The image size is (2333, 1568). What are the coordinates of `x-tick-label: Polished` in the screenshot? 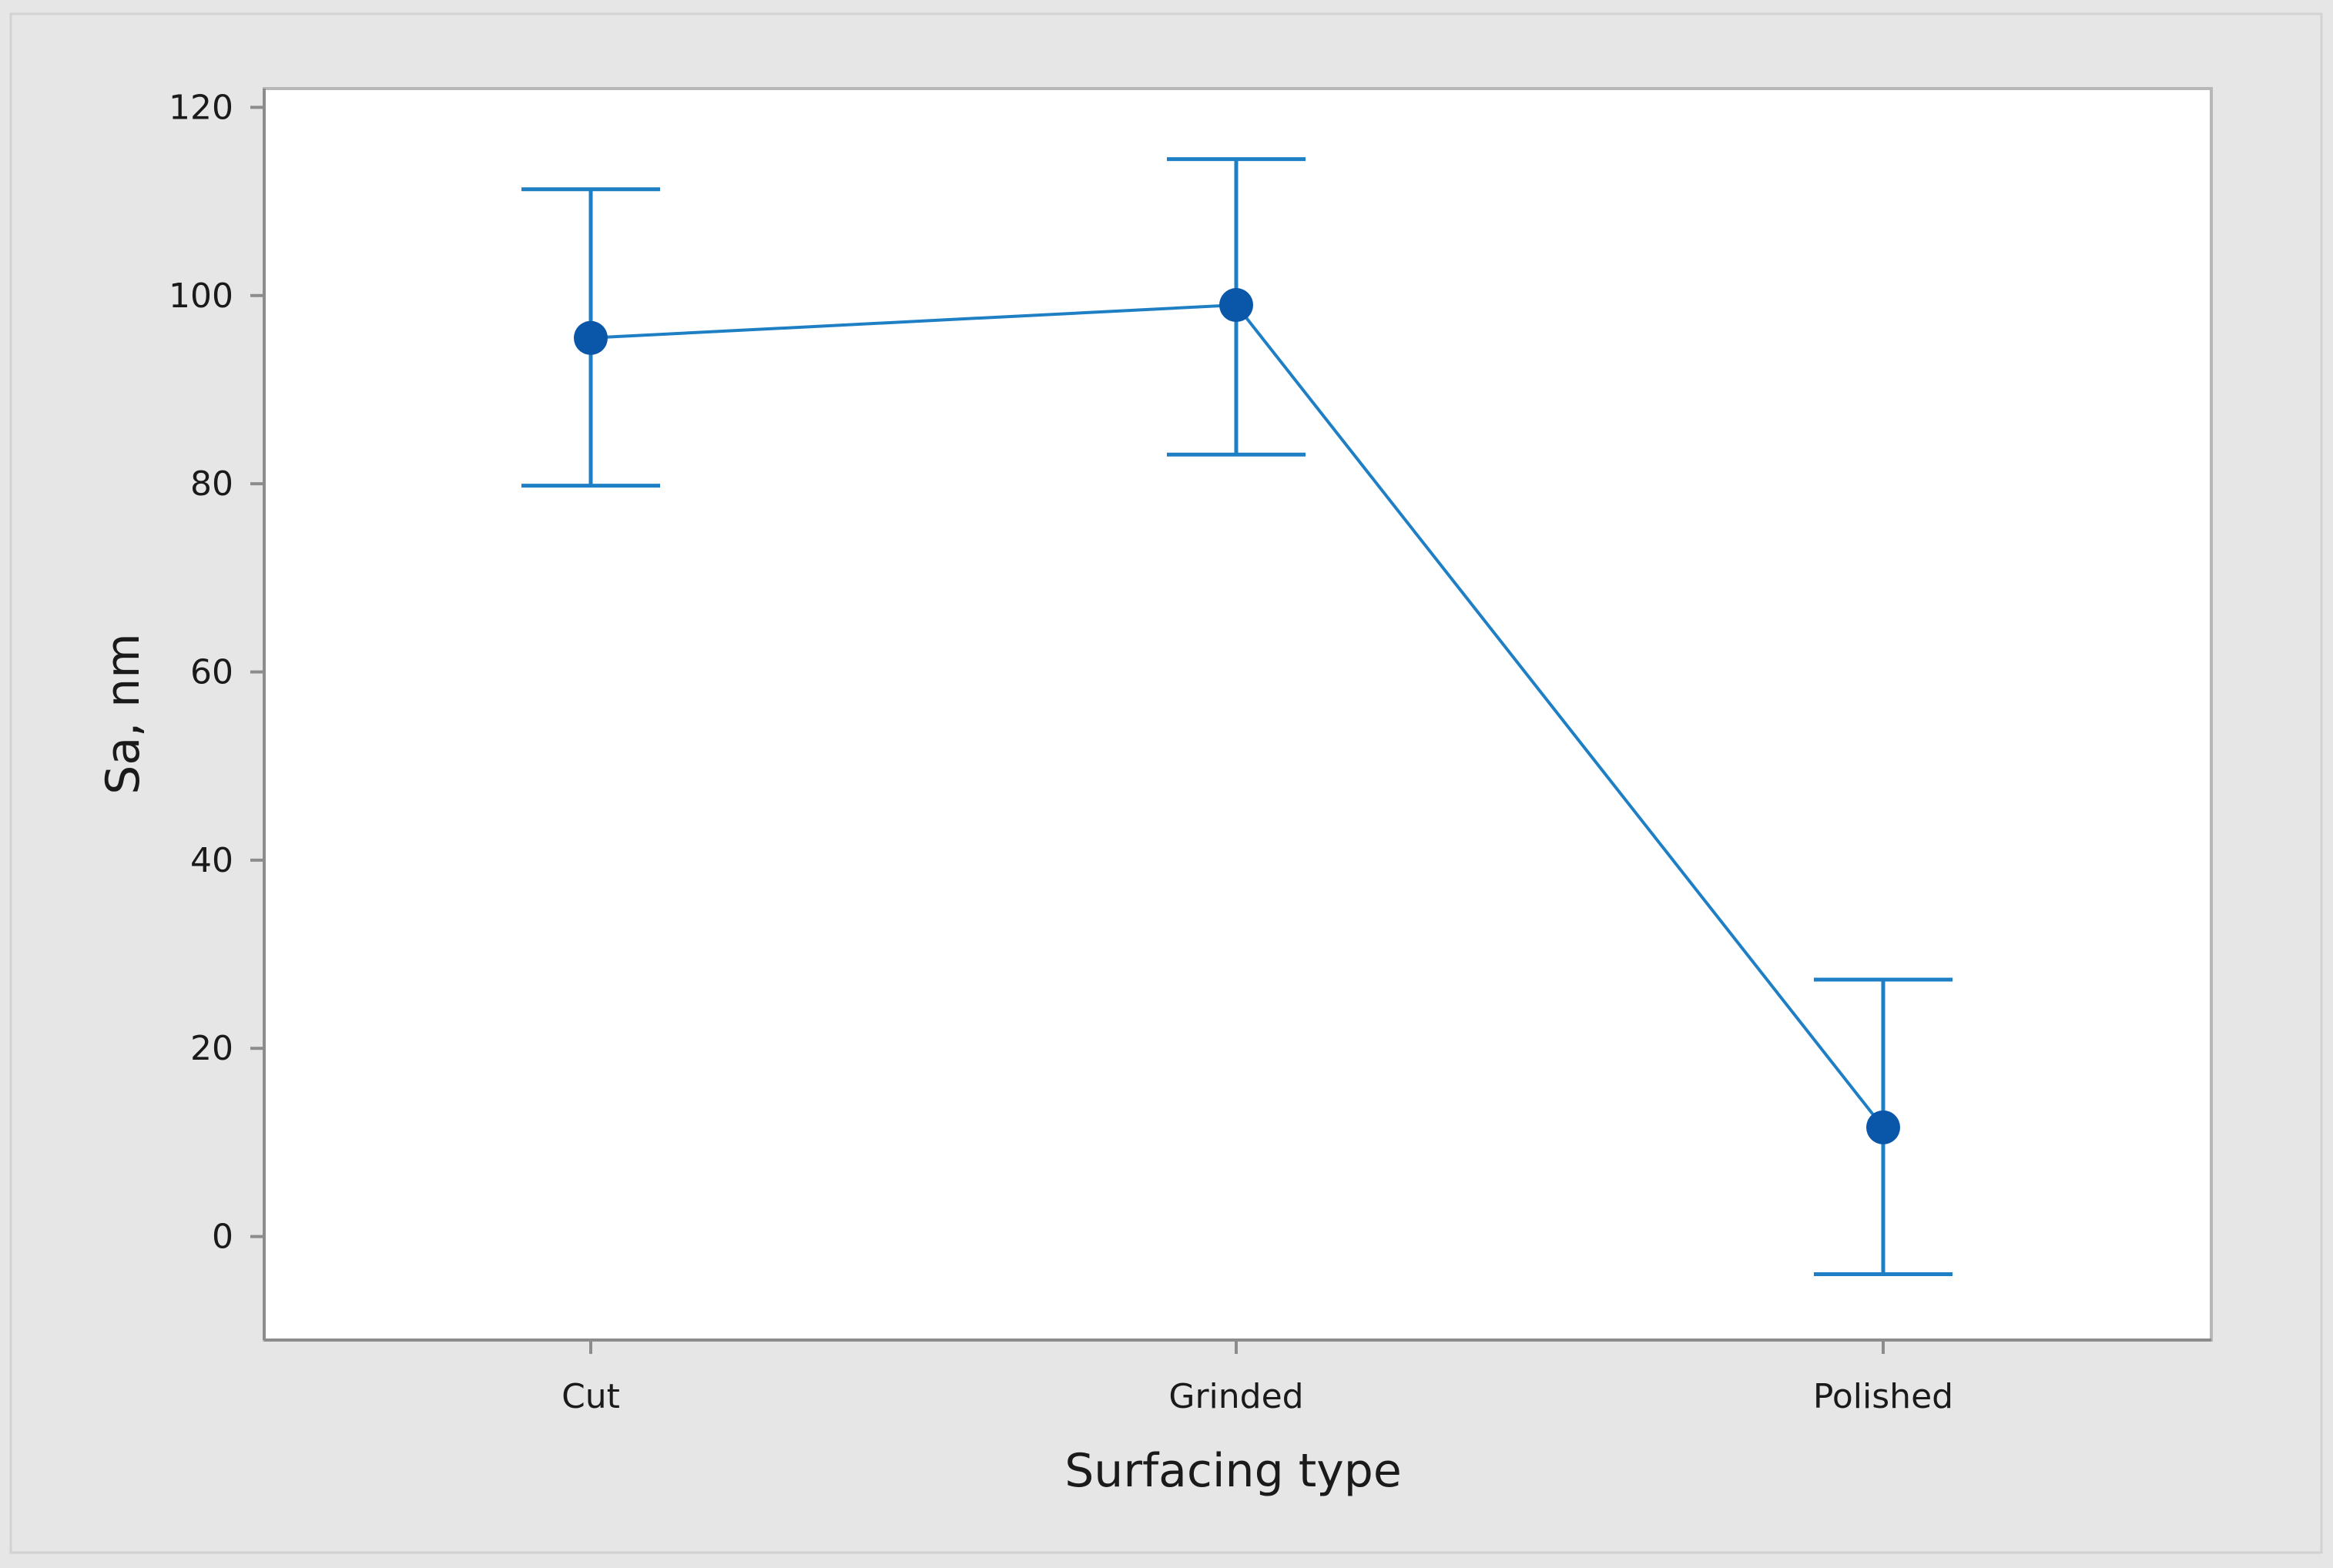 It's located at (1883, 1397).